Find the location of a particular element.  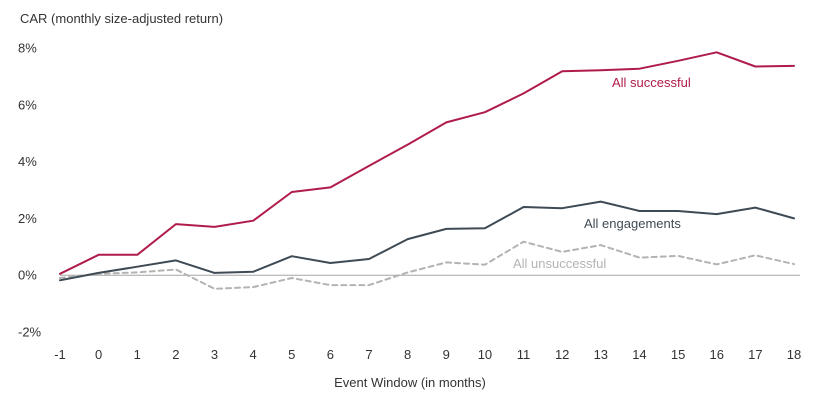

y-tick-label: 6% is located at coordinates (27, 104).